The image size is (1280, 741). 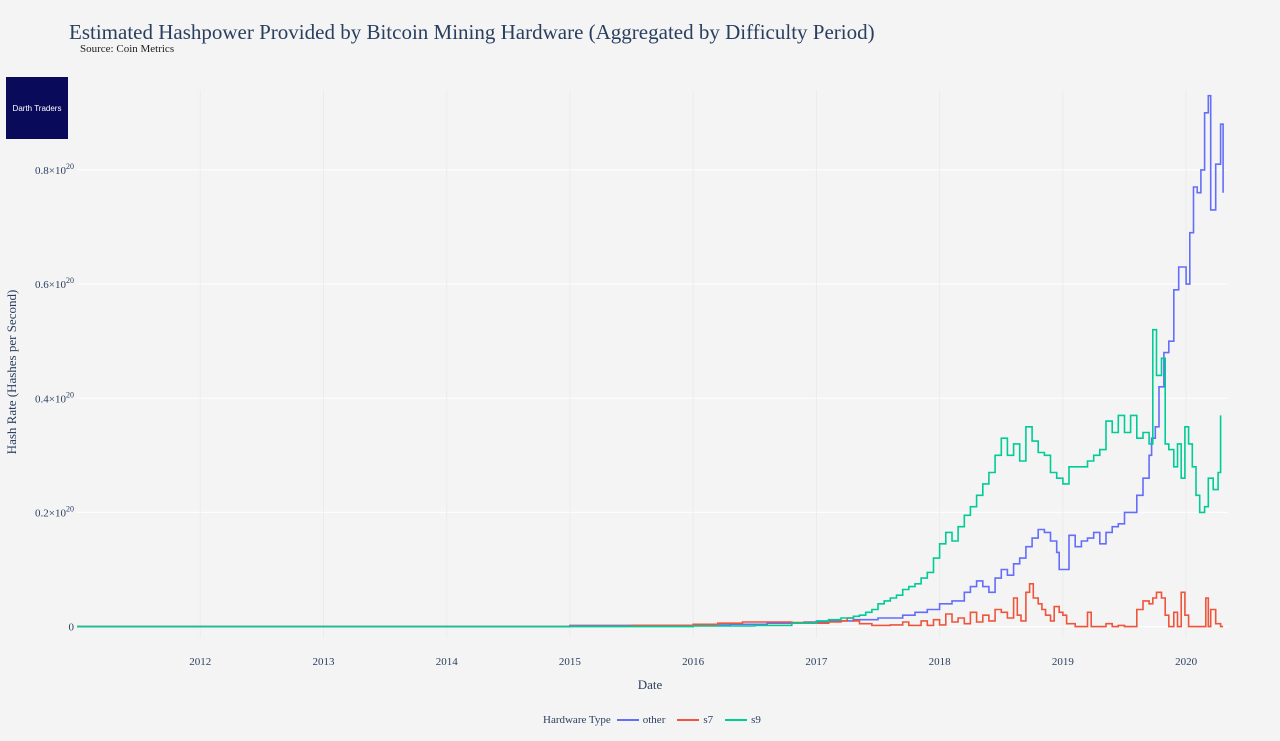 What do you see at coordinates (641, 720) in the screenshot?
I see `legend-item-other: other` at bounding box center [641, 720].